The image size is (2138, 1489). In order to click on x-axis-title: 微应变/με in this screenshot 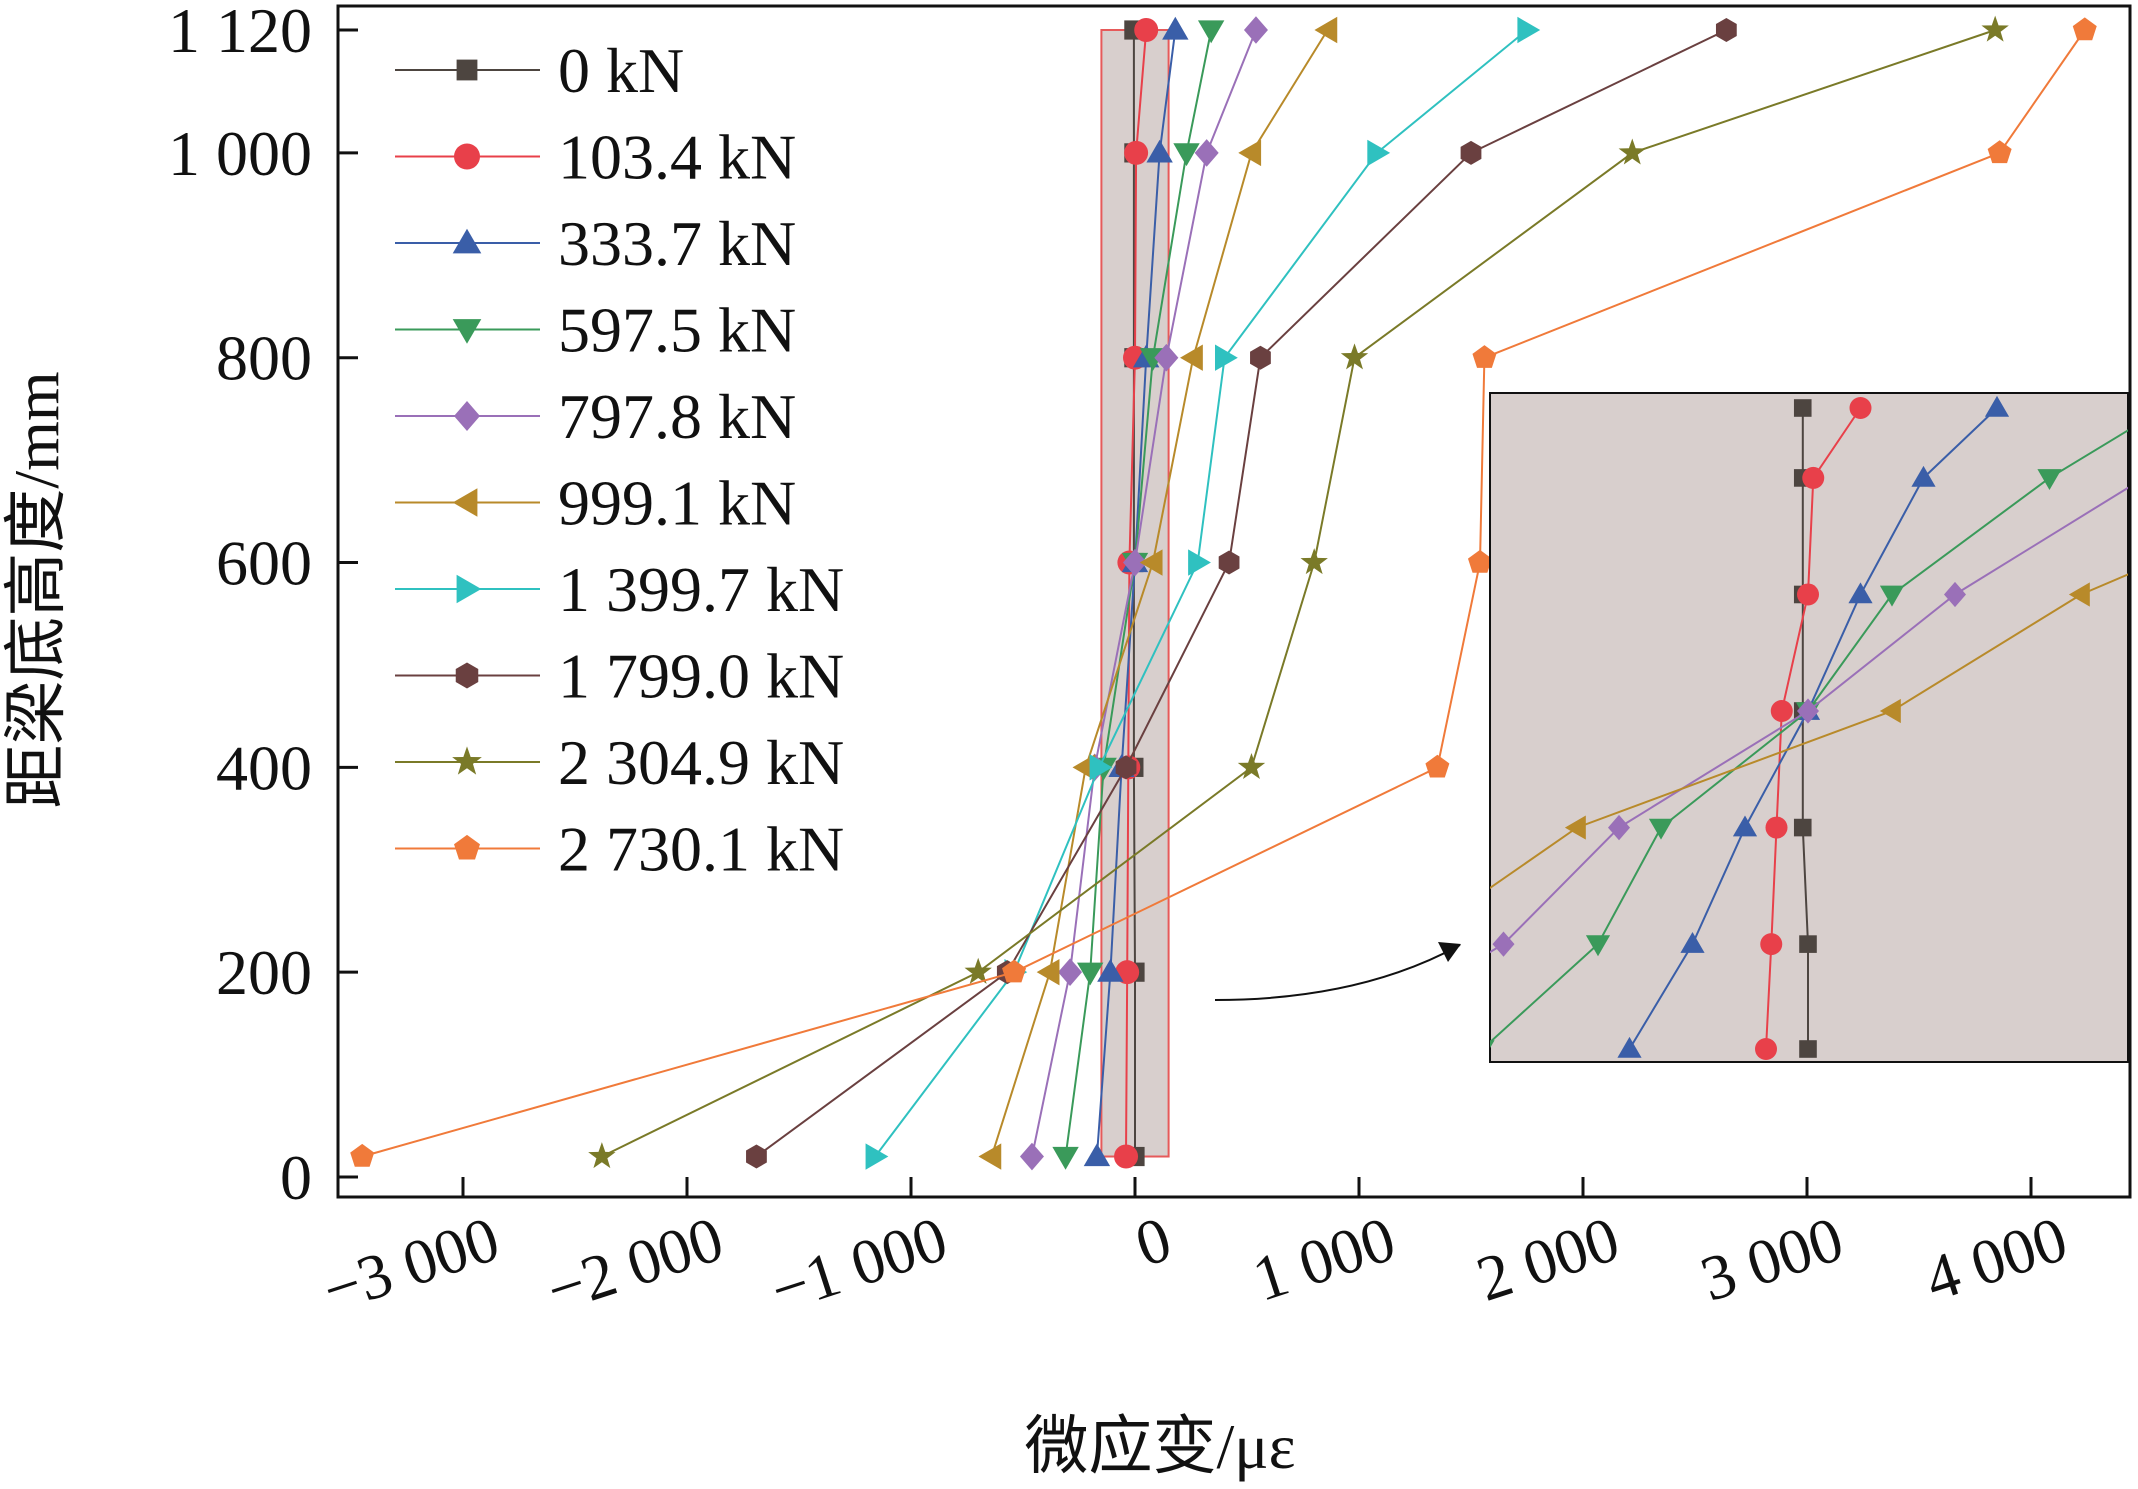, I will do `click(1160, 1446)`.